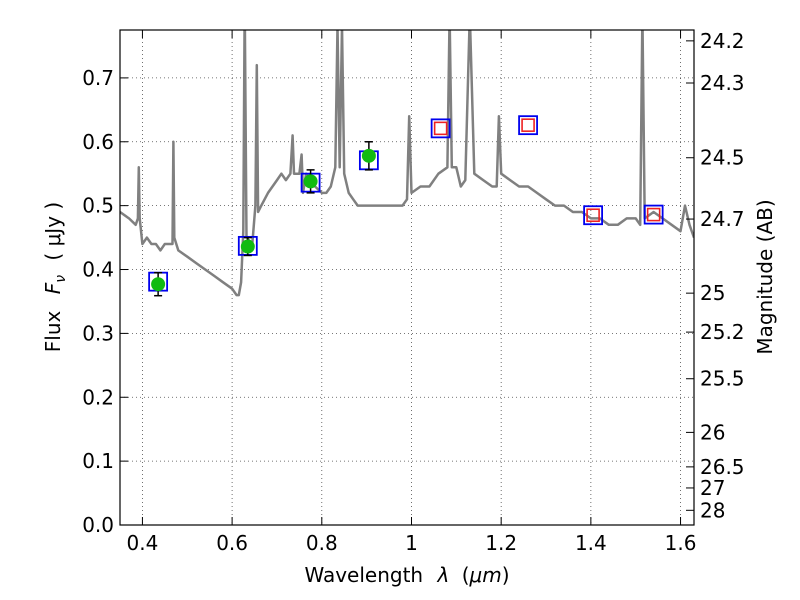 The width and height of the screenshot is (800, 600). I want to click on x-tick-label: 1, so click(411, 543).